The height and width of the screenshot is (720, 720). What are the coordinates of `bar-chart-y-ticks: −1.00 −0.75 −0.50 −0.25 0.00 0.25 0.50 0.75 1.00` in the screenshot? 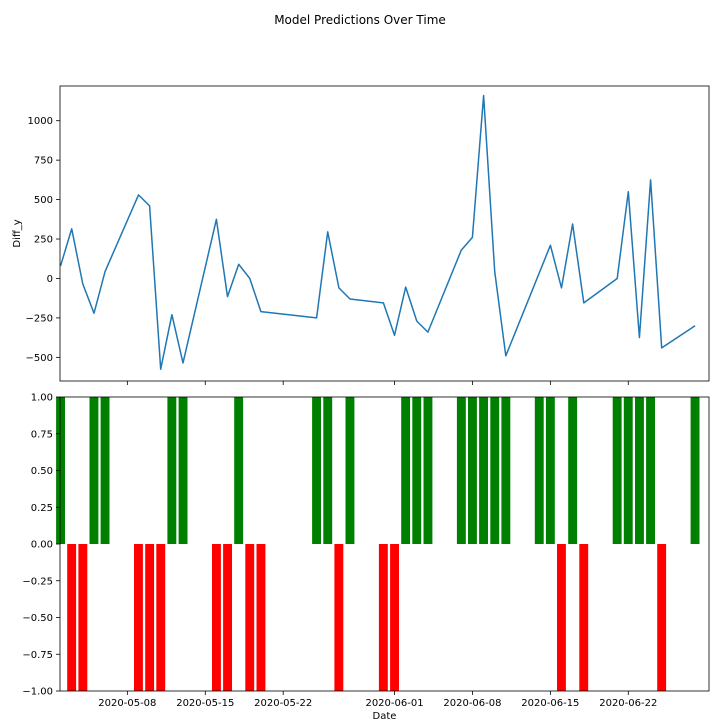 It's located at (41, 545).